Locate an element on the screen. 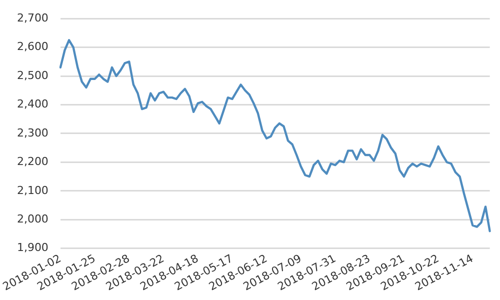 The image size is (500, 300). y-tick-label: 2,100 is located at coordinates (32, 190).